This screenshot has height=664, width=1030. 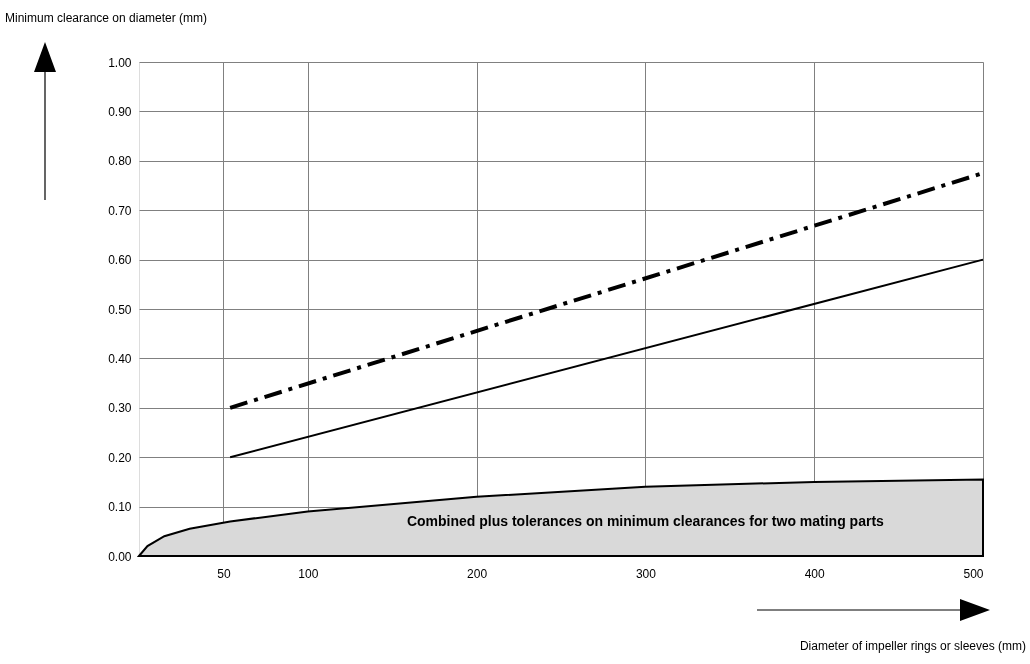 I want to click on x-tick-label: 200, so click(x=477, y=573).